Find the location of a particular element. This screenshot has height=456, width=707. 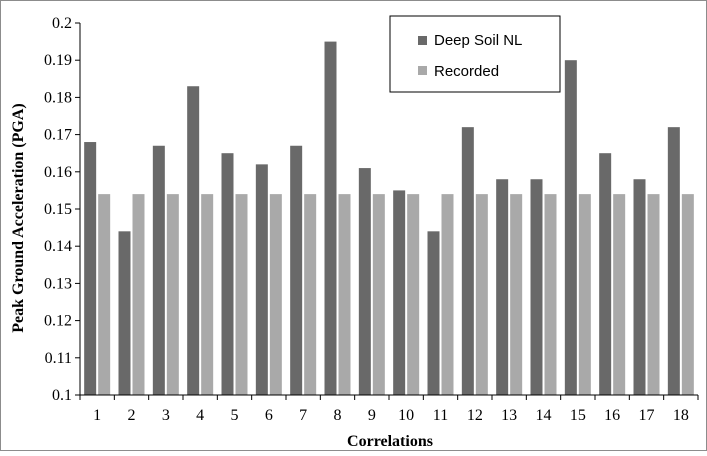

x-tick-label: 17 is located at coordinates (647, 415).